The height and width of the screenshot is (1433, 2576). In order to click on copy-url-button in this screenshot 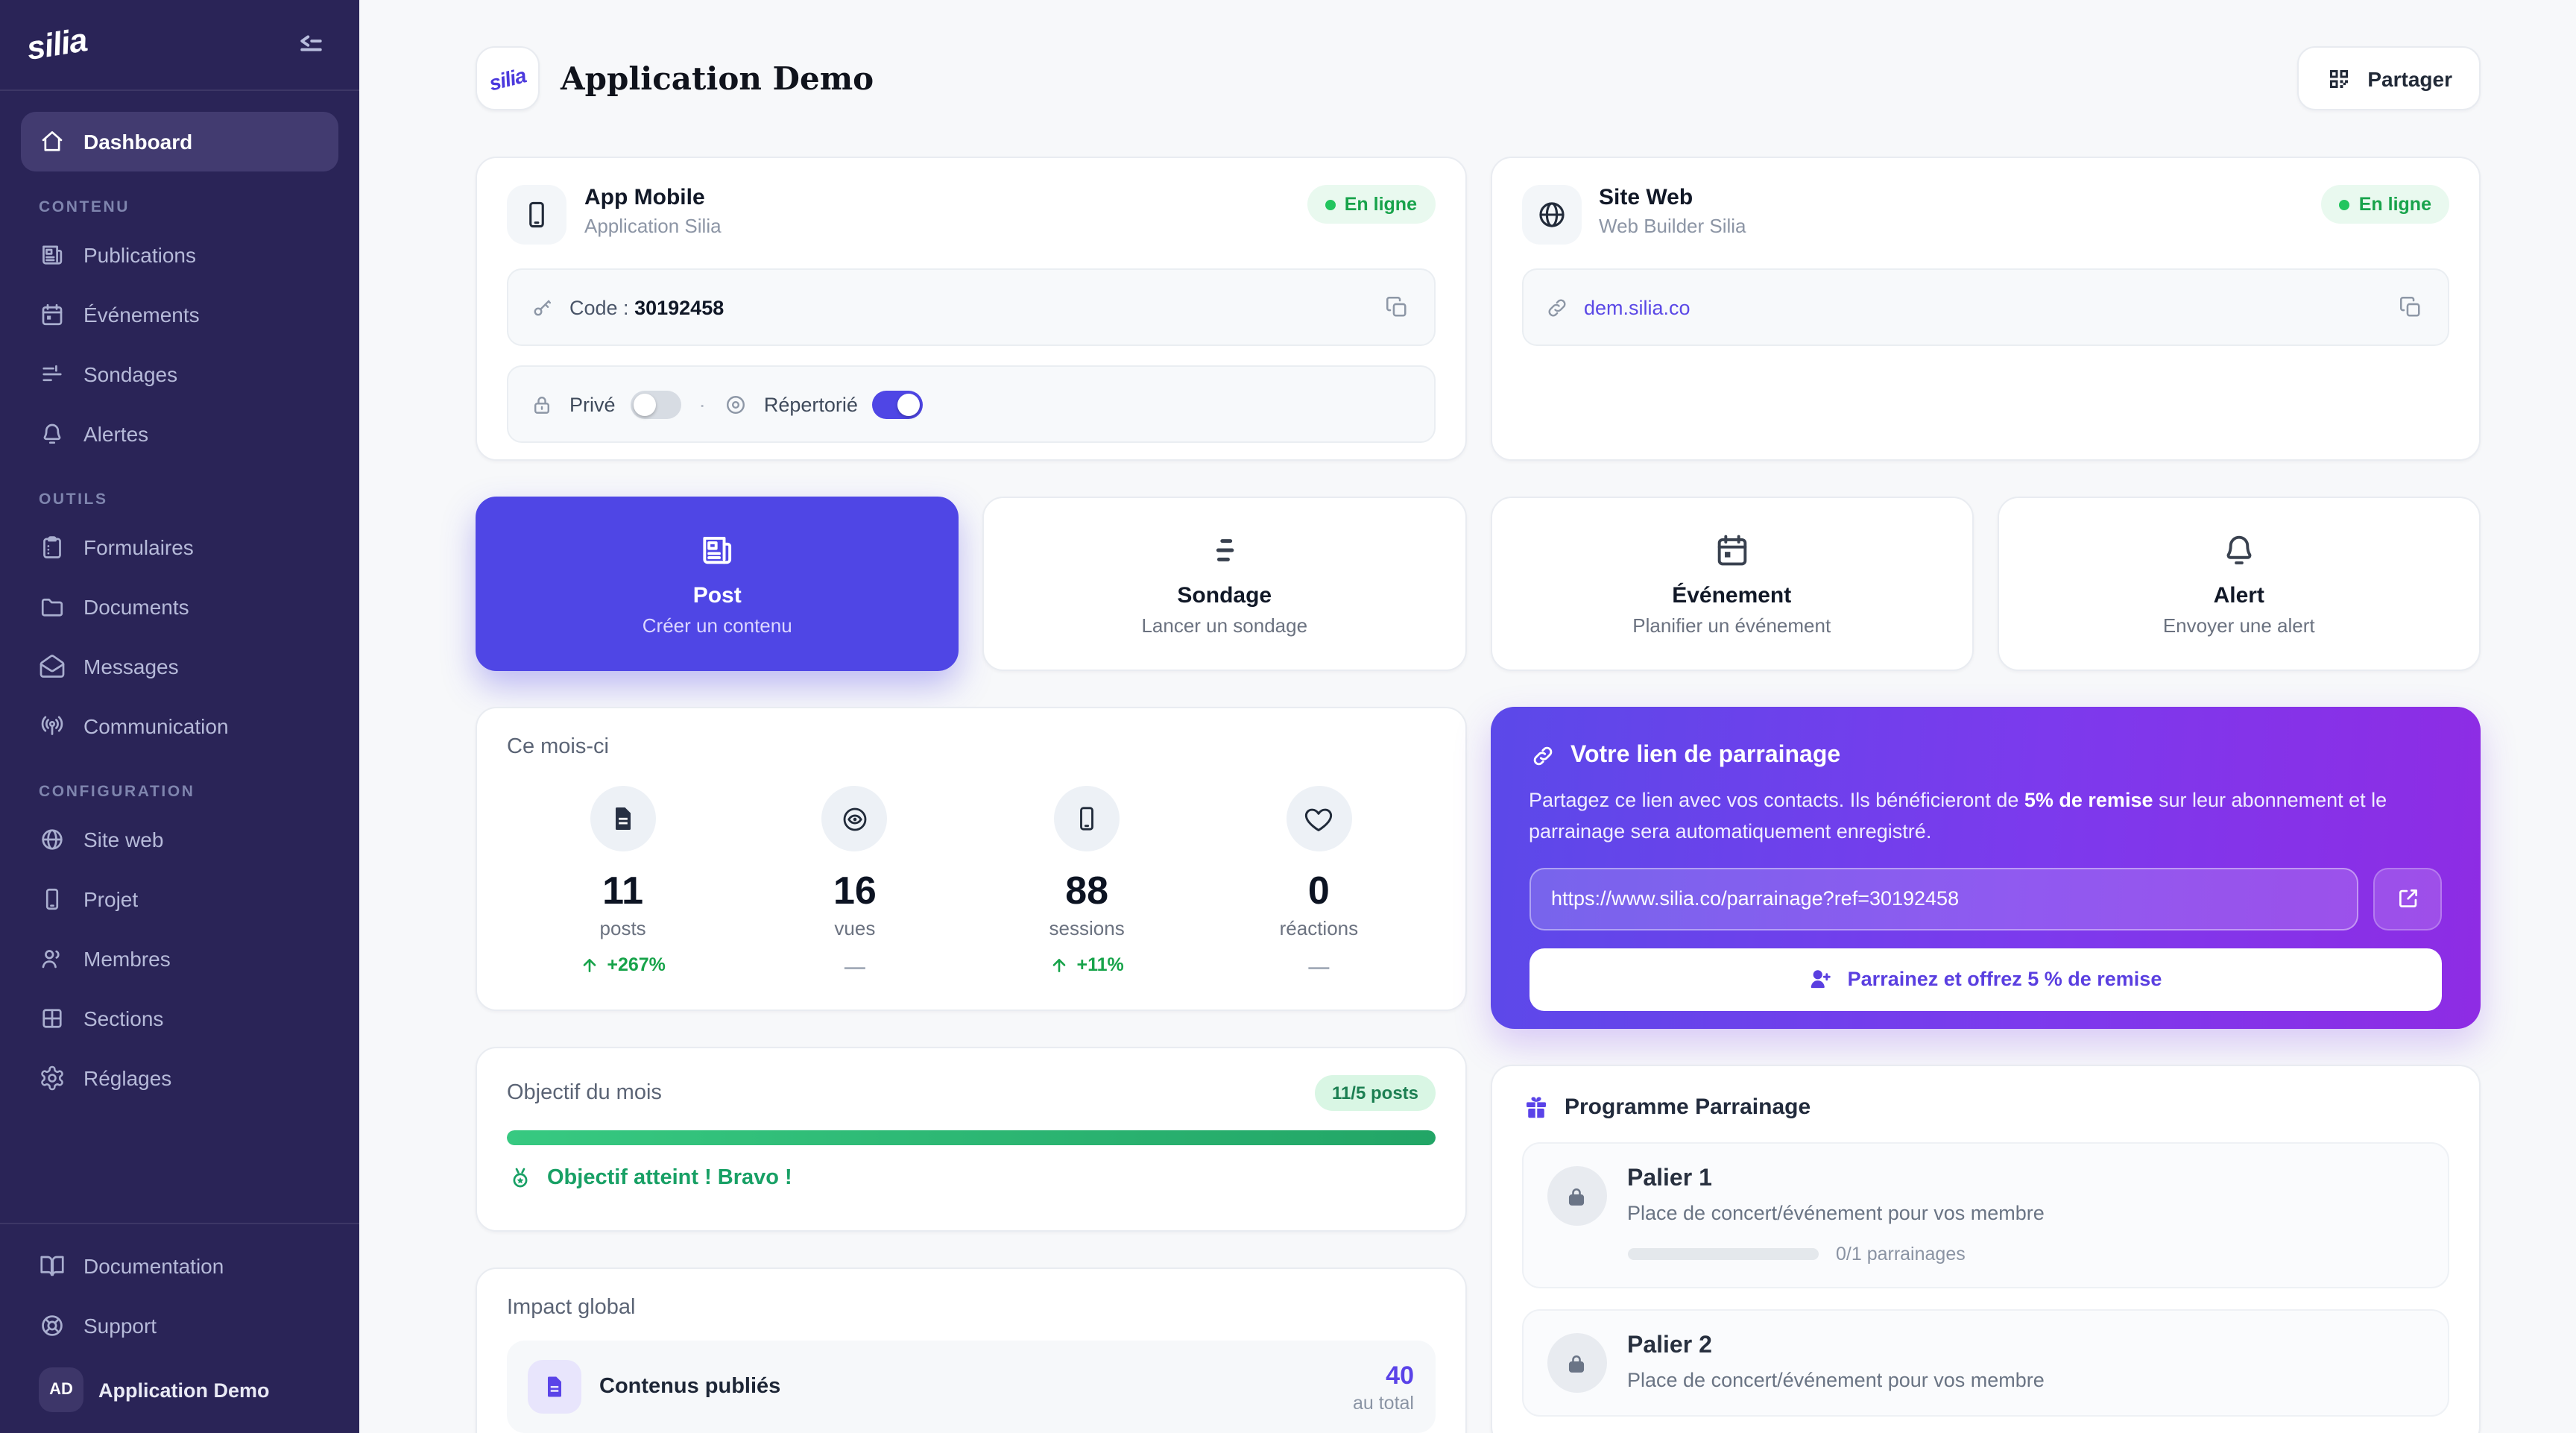, I will do `click(2412, 307)`.